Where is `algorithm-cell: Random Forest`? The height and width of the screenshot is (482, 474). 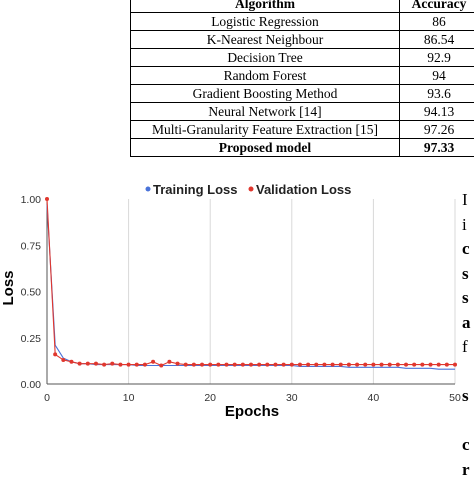
algorithm-cell: Random Forest is located at coordinates (265, 76).